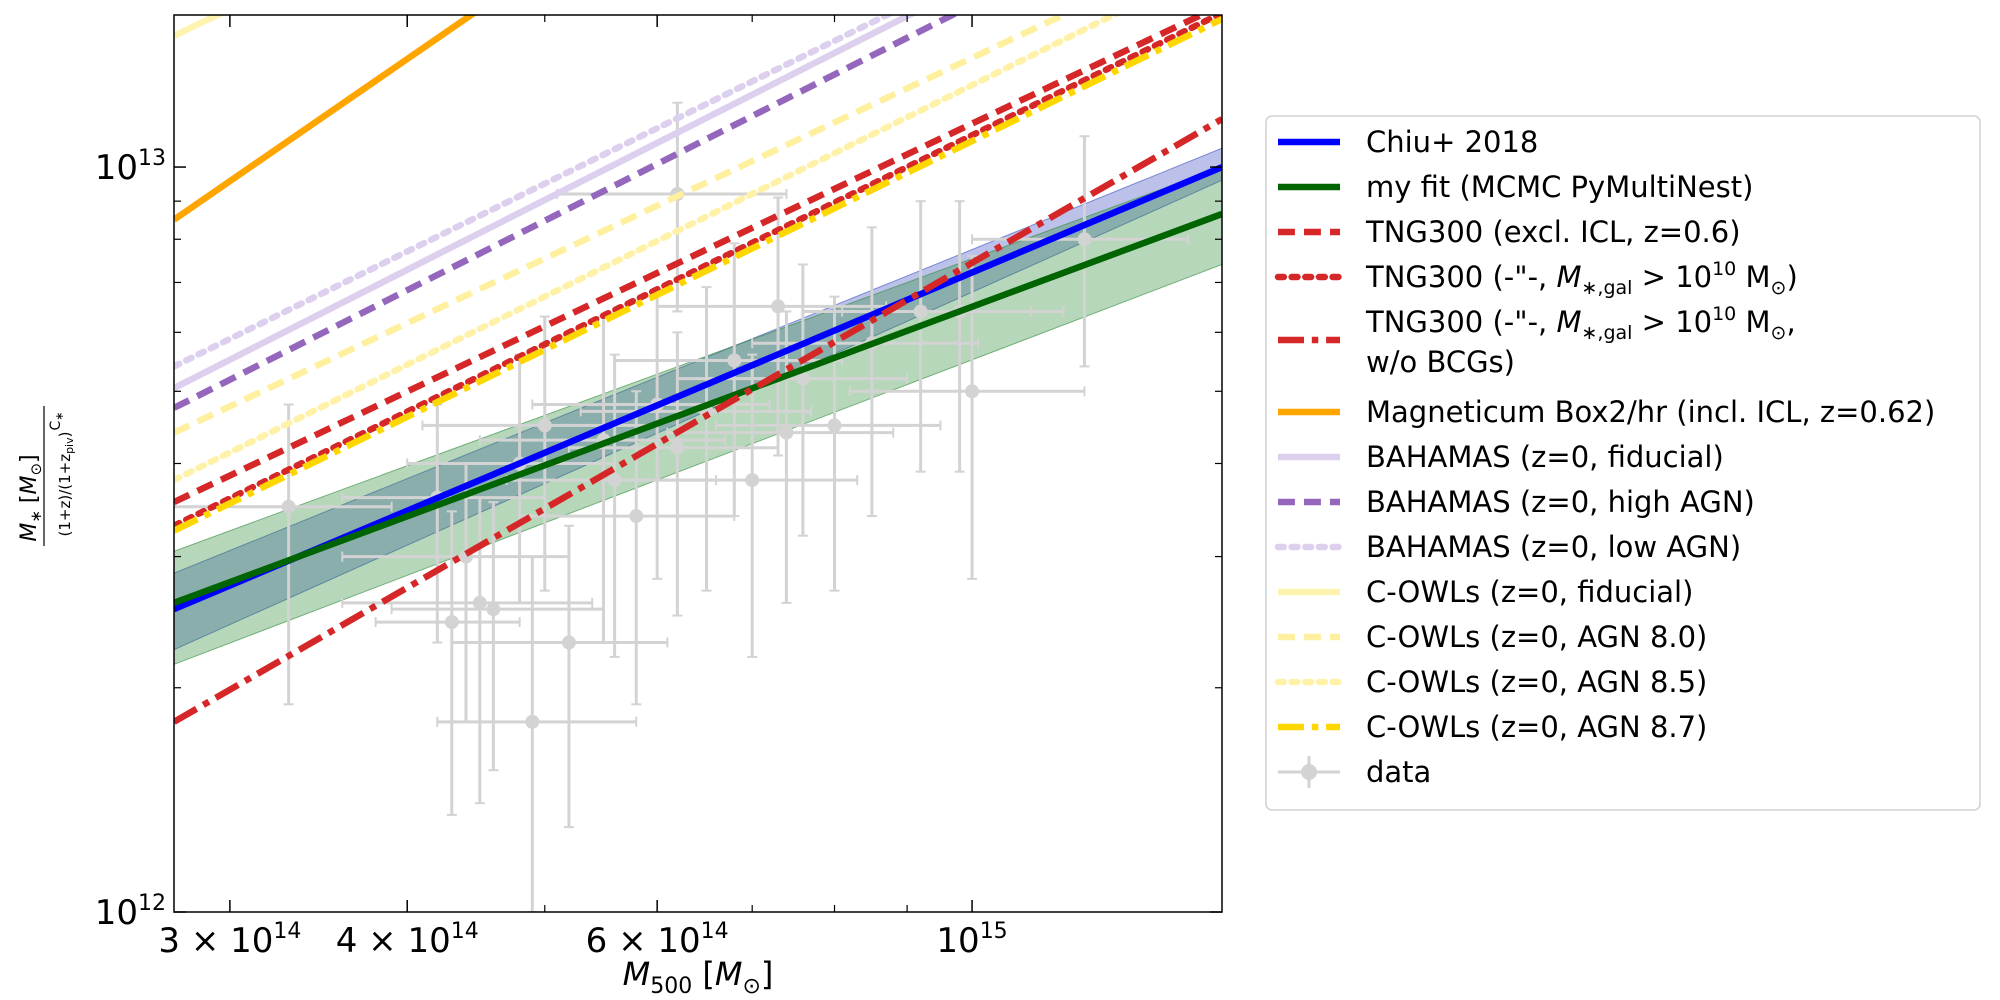 Image resolution: width=2000 pixels, height=1000 pixels. I want to click on svg-text: C∗, so click(57, 421).